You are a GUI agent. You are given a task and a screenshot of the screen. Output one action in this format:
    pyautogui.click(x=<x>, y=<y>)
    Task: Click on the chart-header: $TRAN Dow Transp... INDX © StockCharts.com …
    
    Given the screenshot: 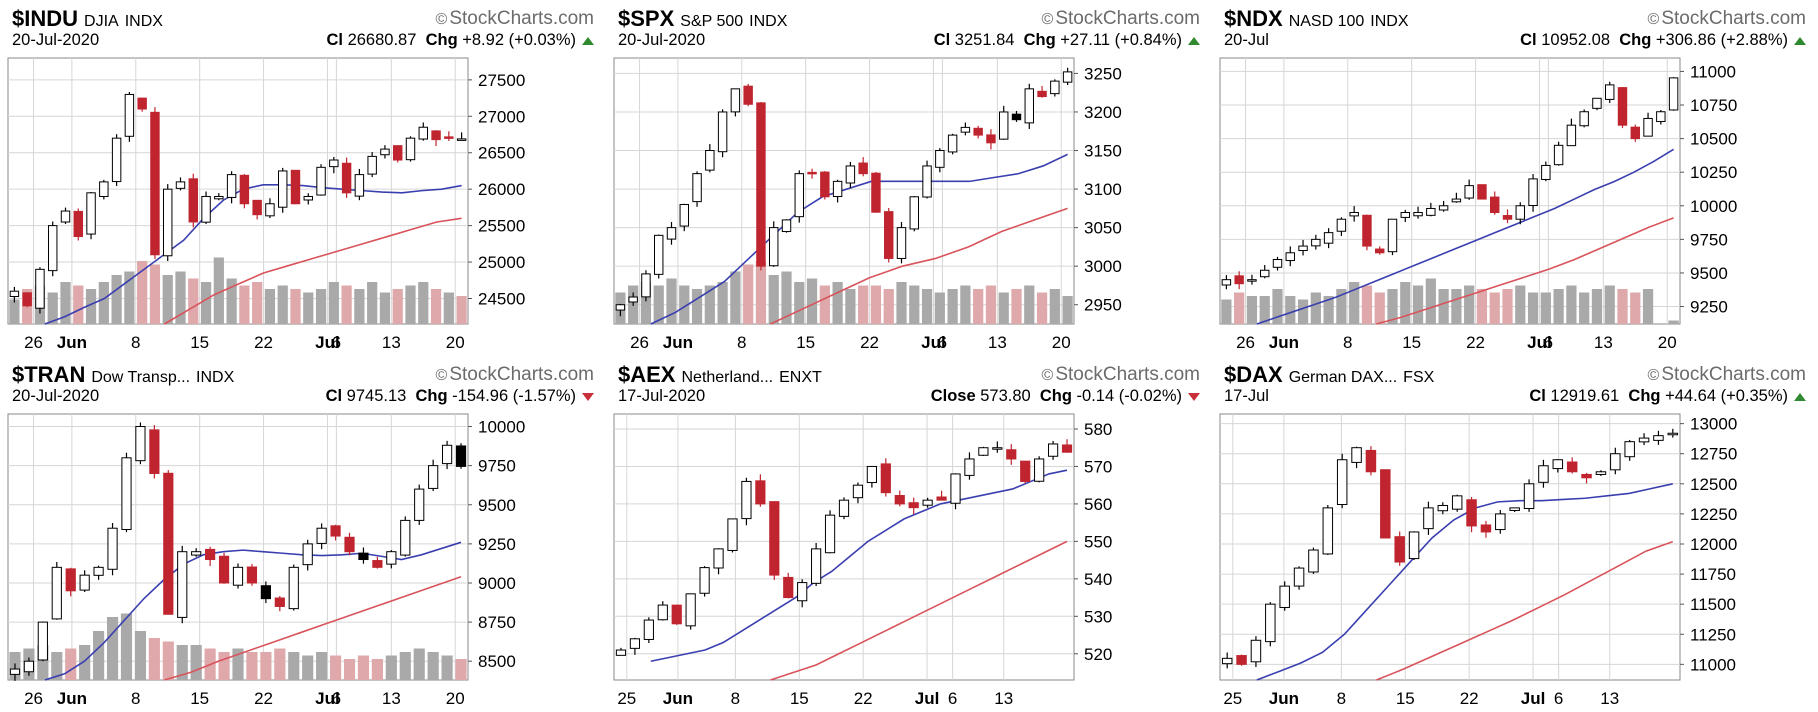 What is the action you would take?
    pyautogui.click(x=306, y=384)
    